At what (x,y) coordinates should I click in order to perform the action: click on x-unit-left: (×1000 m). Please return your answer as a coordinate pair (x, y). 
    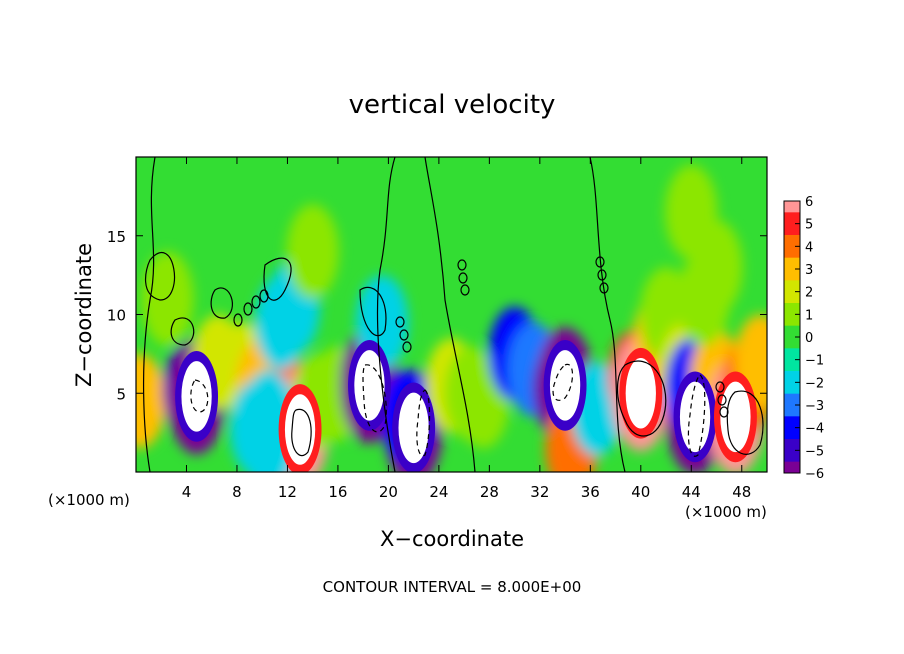
    Looking at the image, I should click on (89, 500).